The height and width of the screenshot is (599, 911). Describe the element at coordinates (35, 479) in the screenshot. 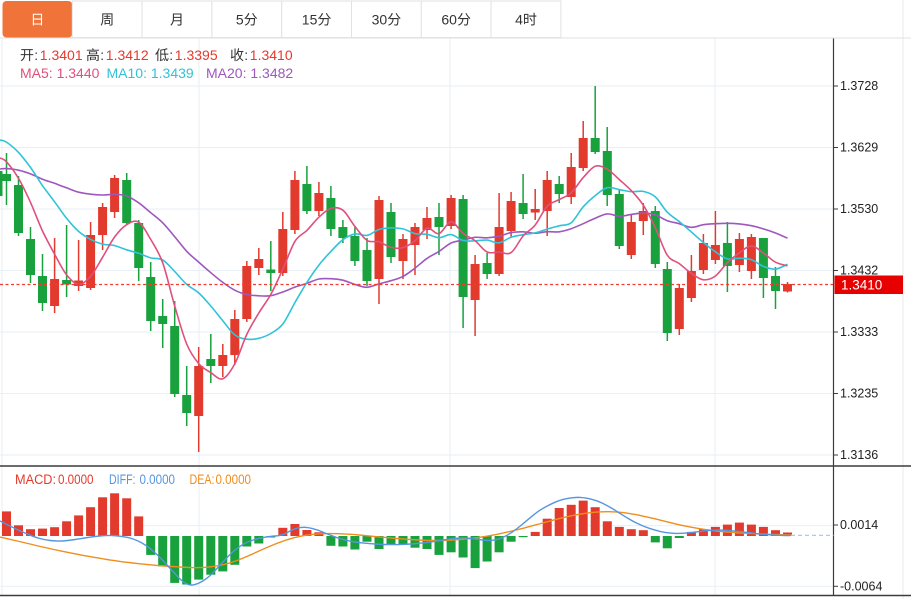

I see `svg-text: MACD:` at that location.